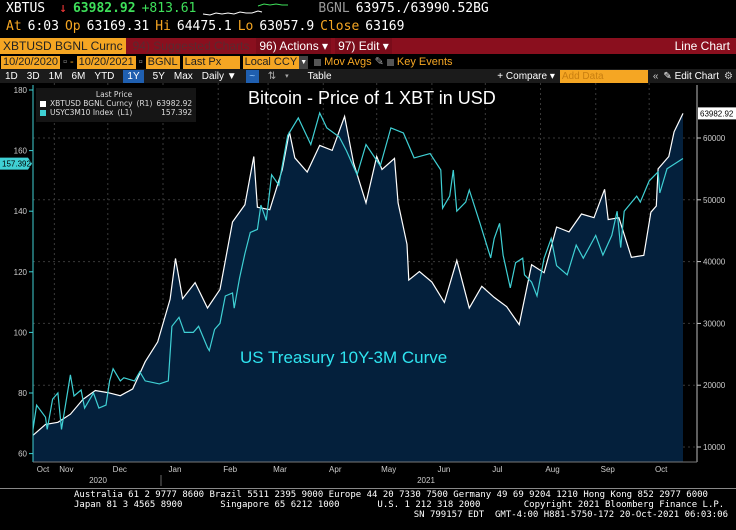 This screenshot has height=530, width=736. Describe the element at coordinates (319, 76) in the screenshot. I see `table-button: Table` at that location.